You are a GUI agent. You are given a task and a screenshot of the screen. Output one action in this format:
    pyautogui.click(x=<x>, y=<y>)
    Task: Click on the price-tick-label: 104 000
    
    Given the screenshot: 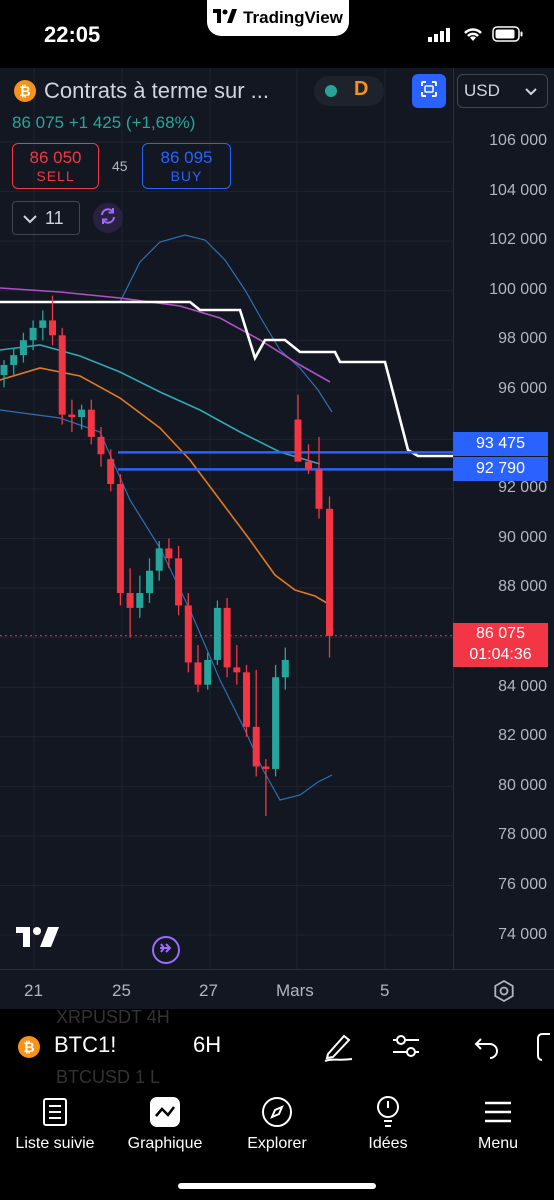 What is the action you would take?
    pyautogui.click(x=518, y=190)
    